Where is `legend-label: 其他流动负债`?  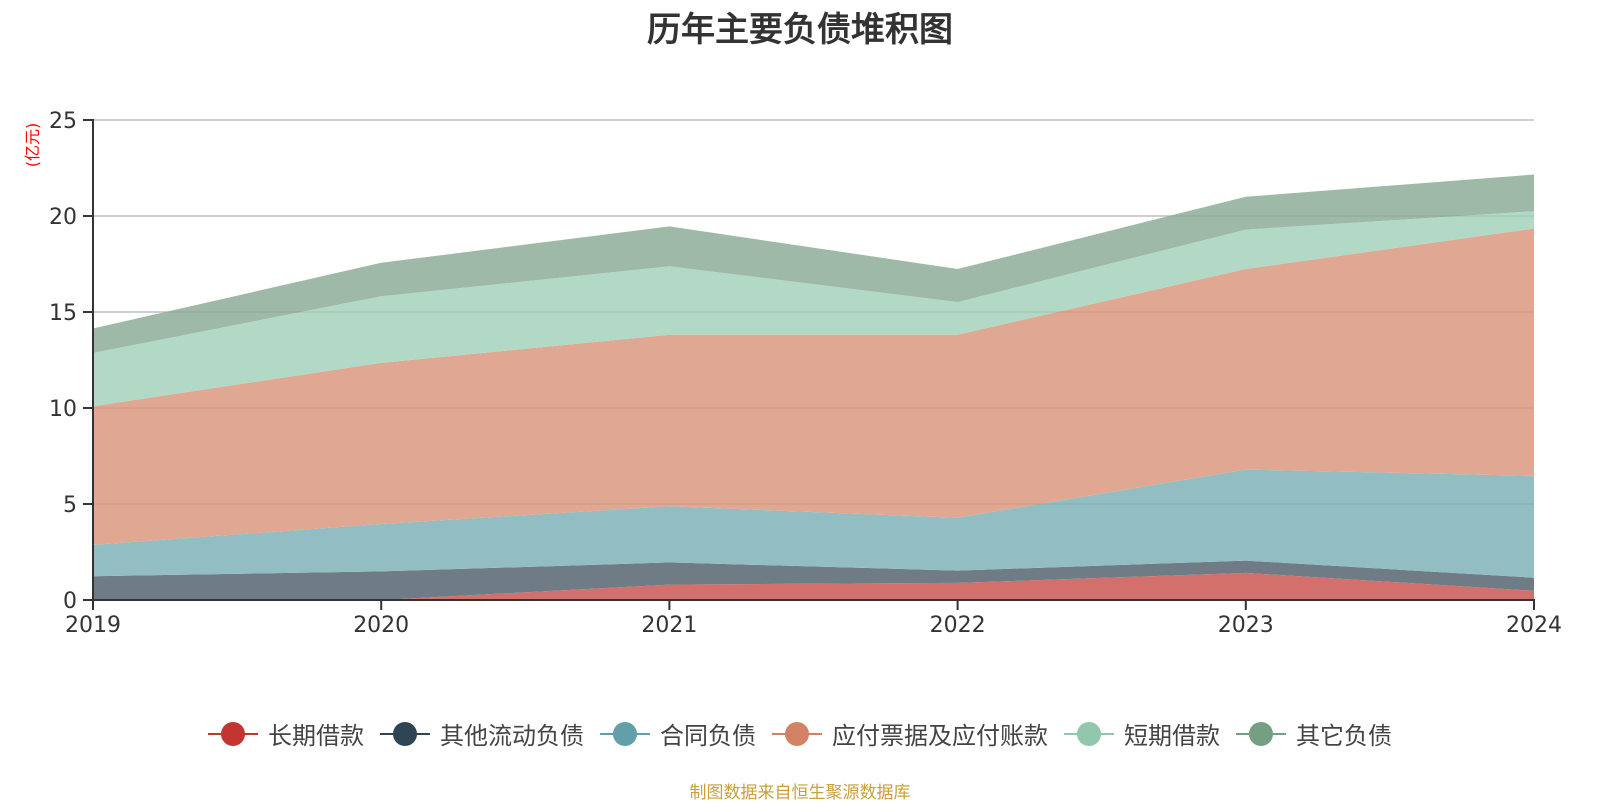 legend-label: 其他流动负债 is located at coordinates (512, 736).